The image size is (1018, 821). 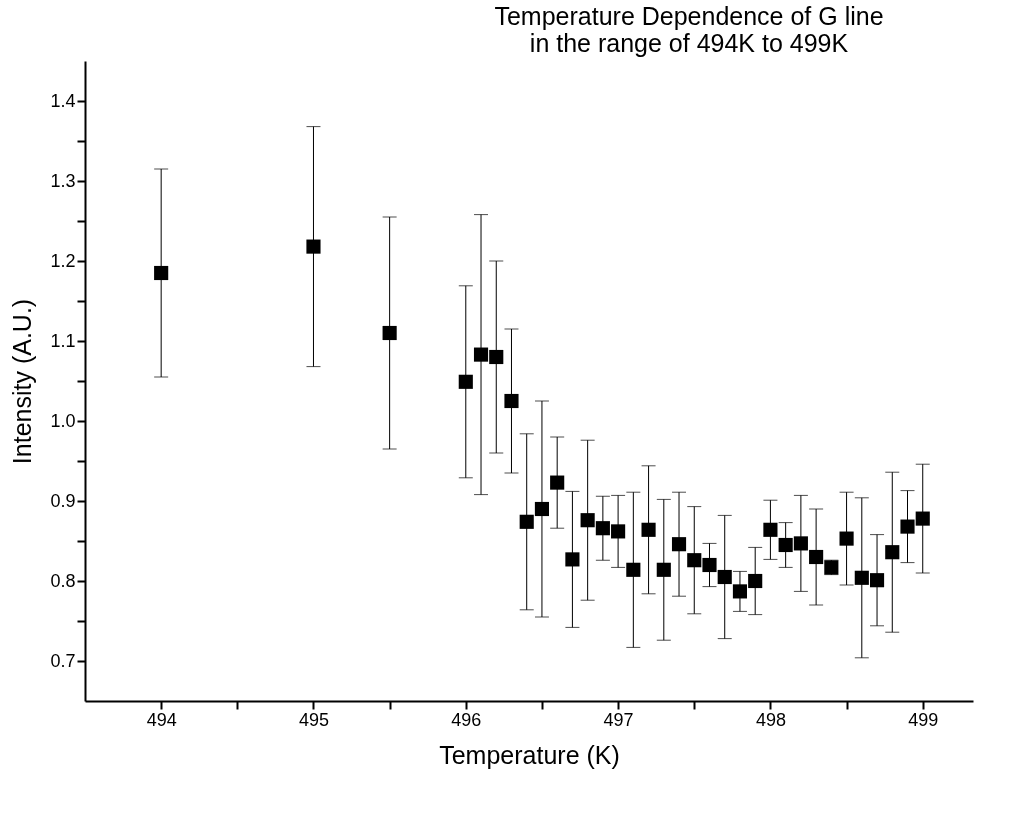 I want to click on x-tick-label: 499, so click(x=923, y=719).